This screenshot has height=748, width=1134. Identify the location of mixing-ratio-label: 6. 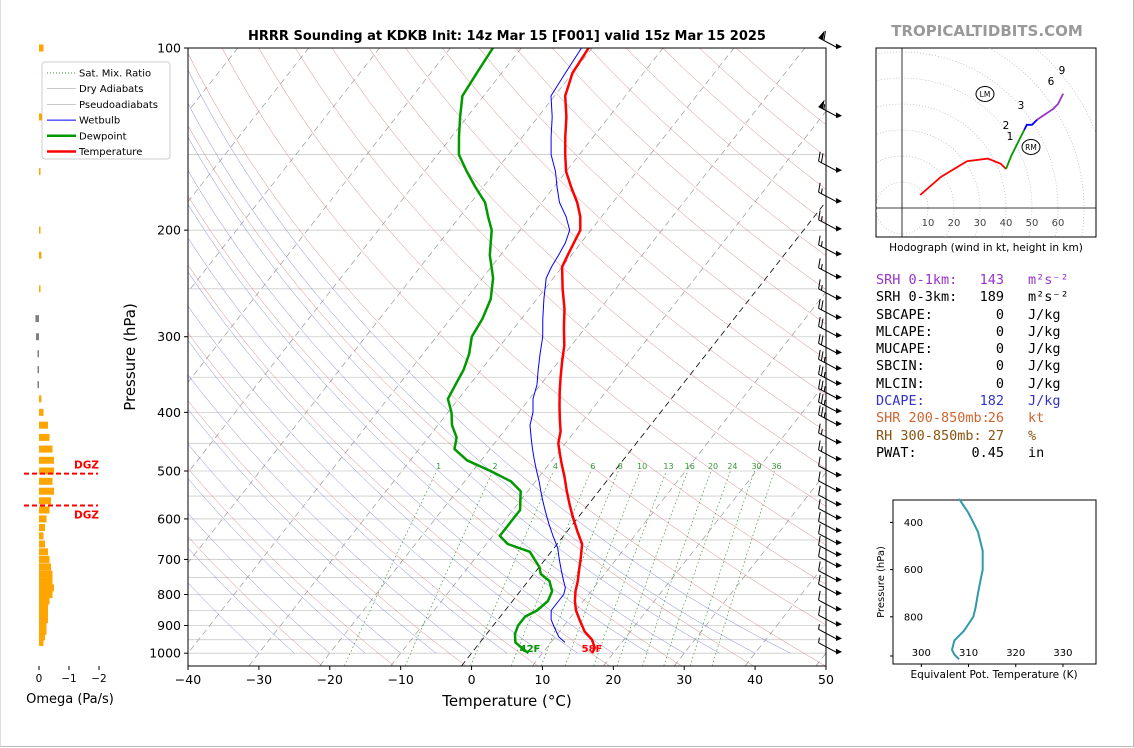
(592, 466).